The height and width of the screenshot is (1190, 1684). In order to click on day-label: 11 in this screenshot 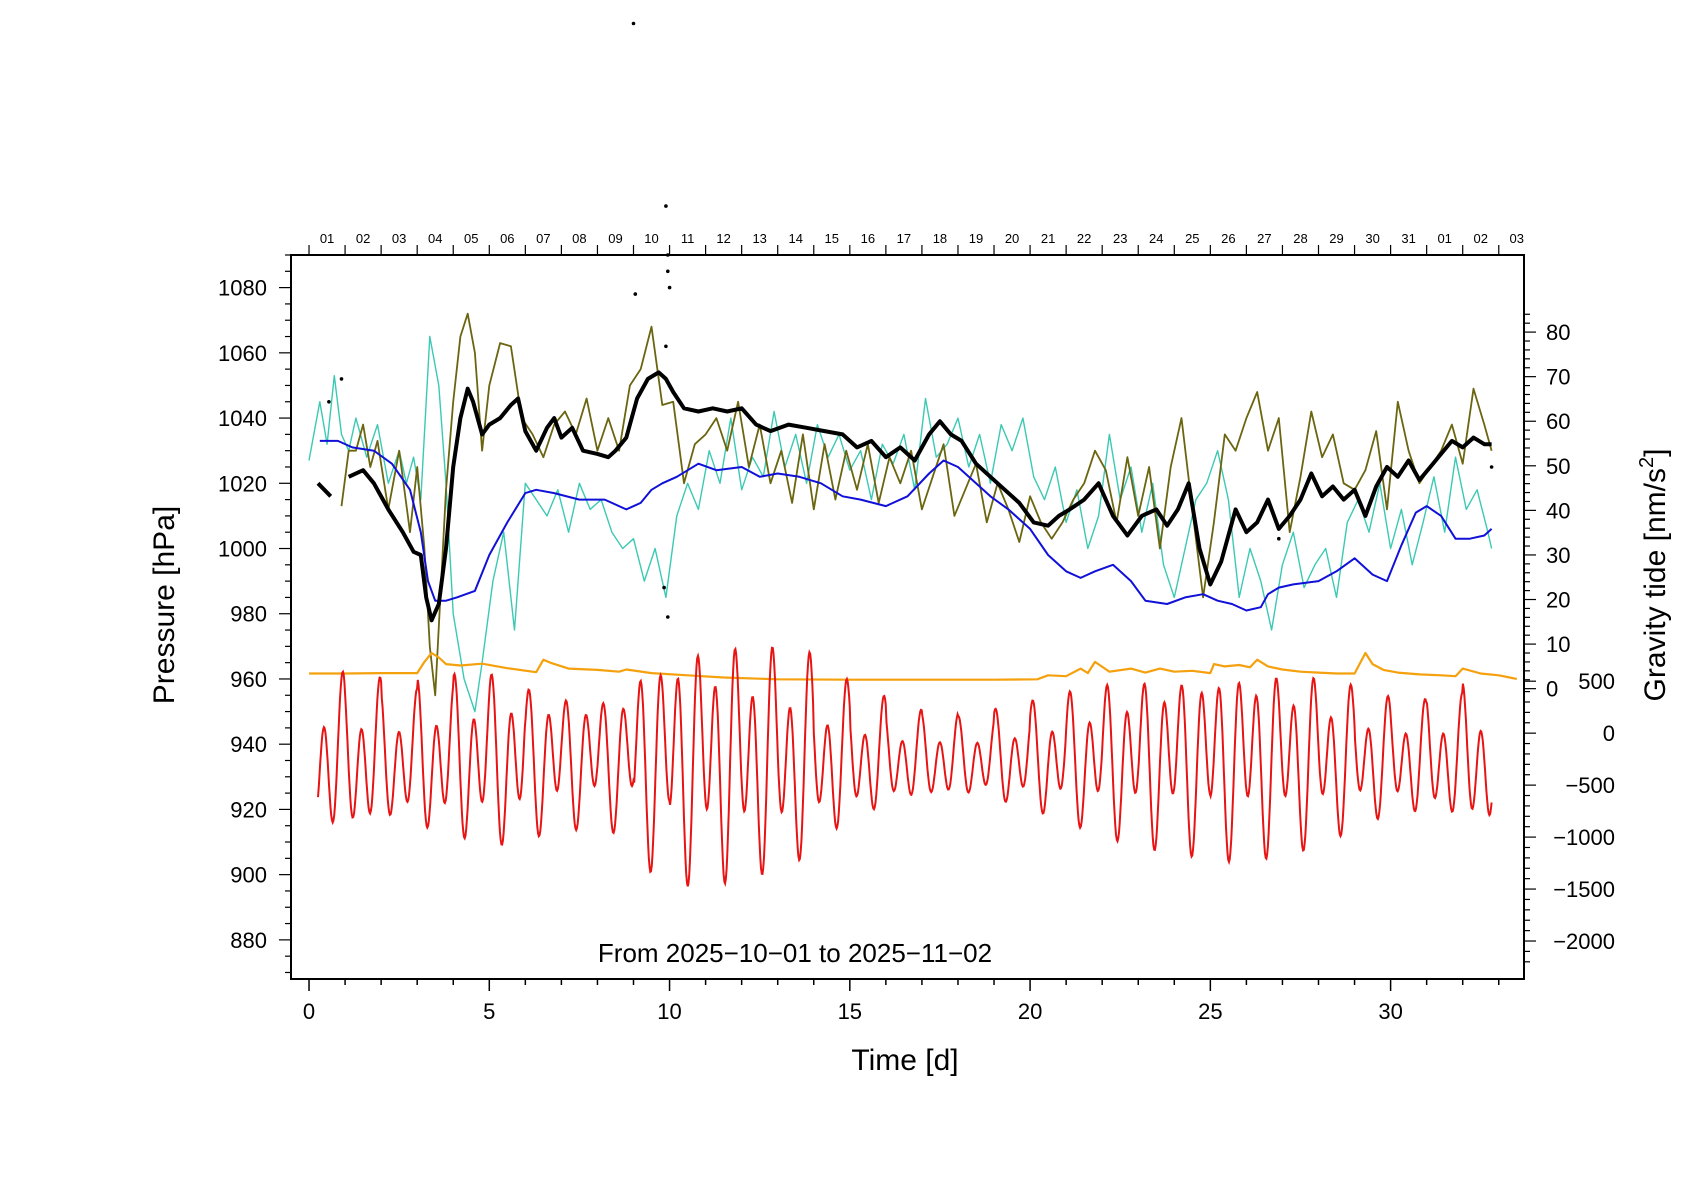, I will do `click(688, 238)`.